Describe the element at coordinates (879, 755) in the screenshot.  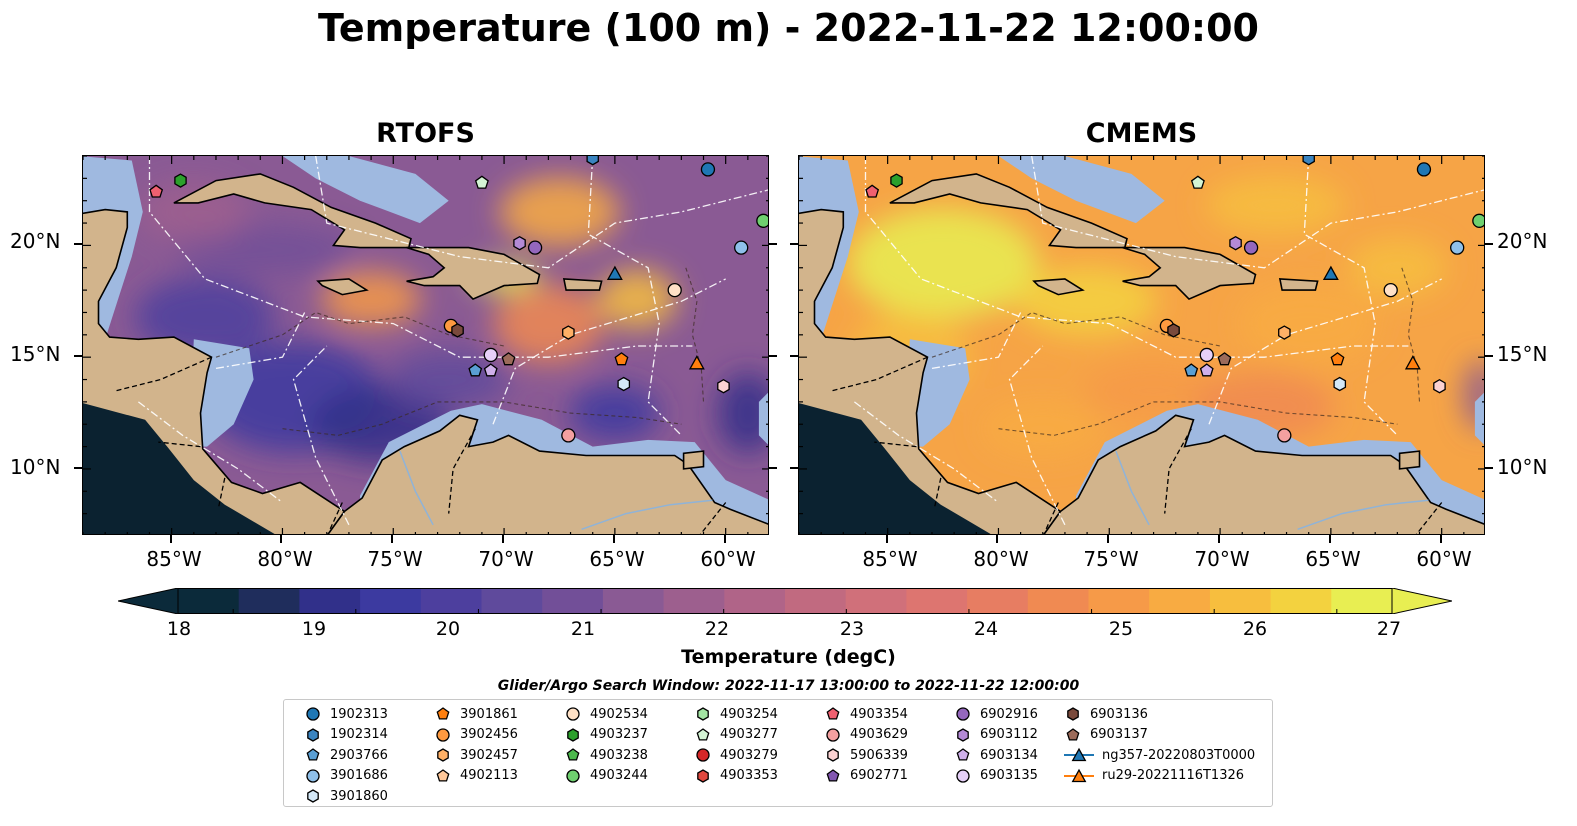
I see `legend-label: 5906339` at that location.